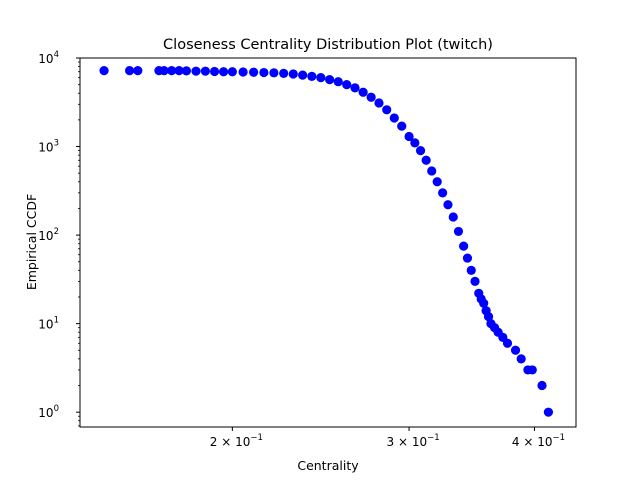  What do you see at coordinates (236, 441) in the screenshot?
I see `x-tick-label: 2 × 10⁻¹` at bounding box center [236, 441].